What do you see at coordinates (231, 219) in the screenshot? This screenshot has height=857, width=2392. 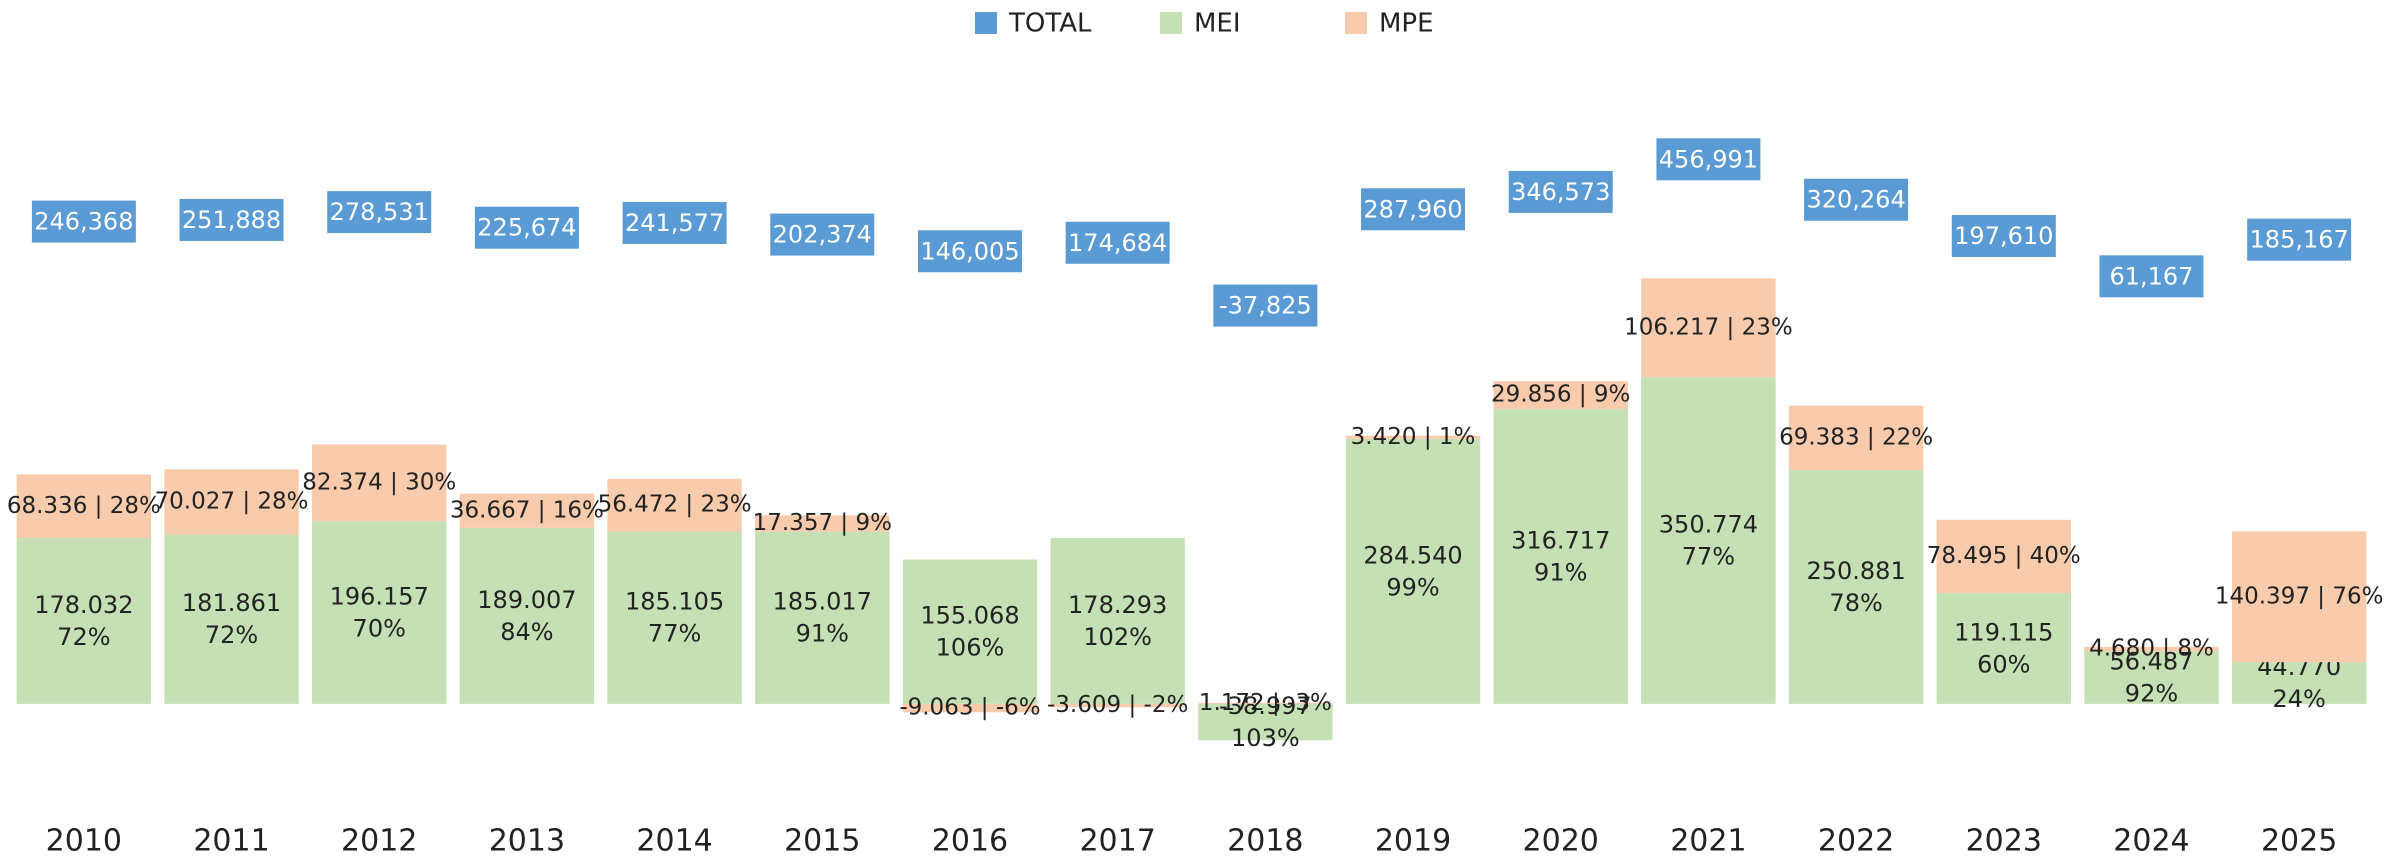 I see `total-label-group: 251,888` at bounding box center [231, 219].